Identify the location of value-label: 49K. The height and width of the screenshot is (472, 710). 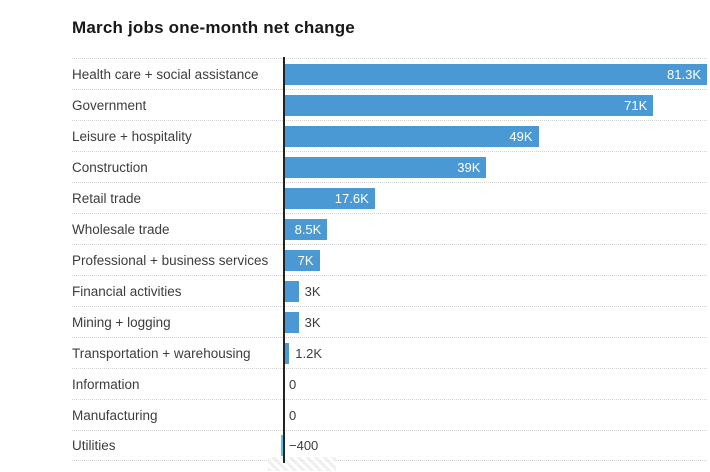
(521, 136).